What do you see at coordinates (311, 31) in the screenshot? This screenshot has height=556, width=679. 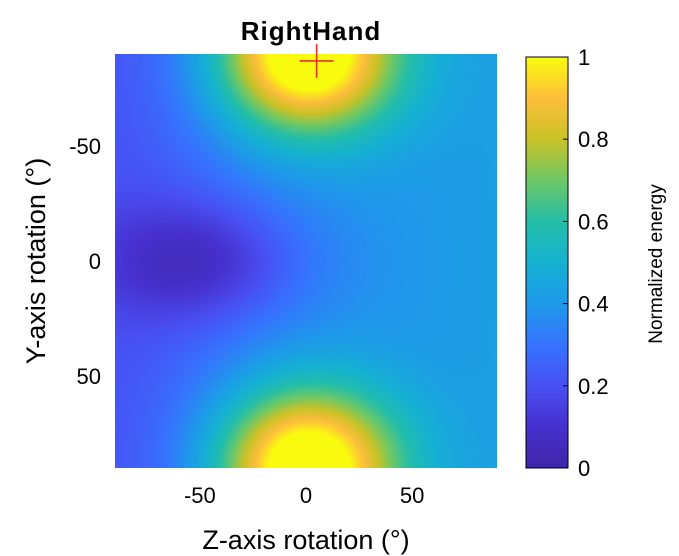 I see `chart-title: RightHand` at bounding box center [311, 31].